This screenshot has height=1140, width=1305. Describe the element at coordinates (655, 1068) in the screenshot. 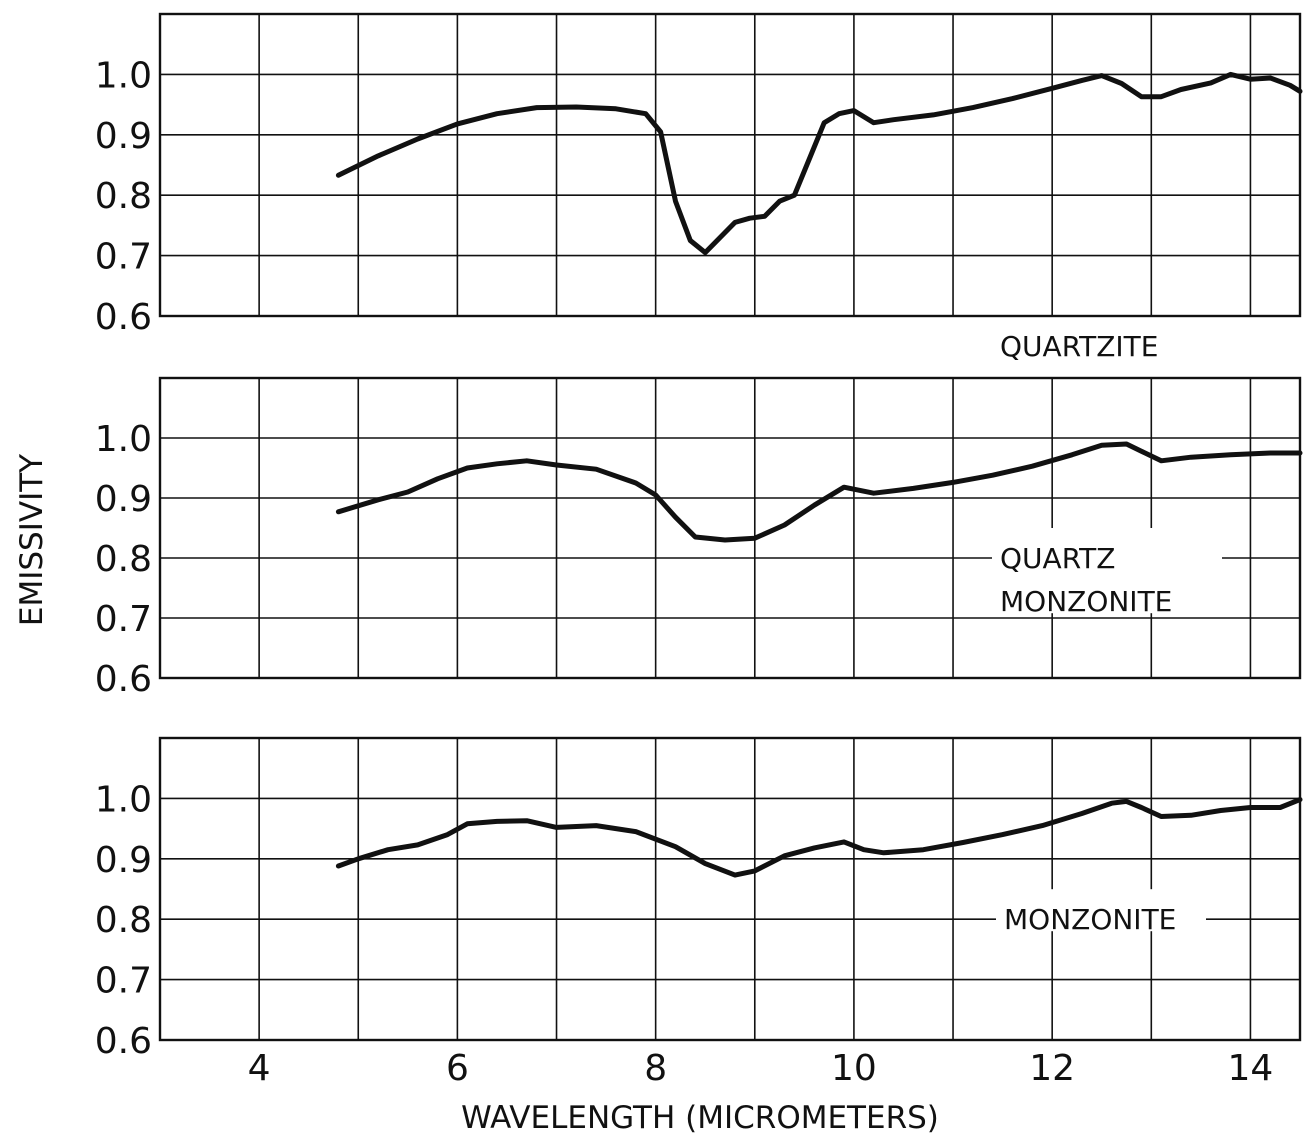

I see `x-tick-label: 8` at that location.